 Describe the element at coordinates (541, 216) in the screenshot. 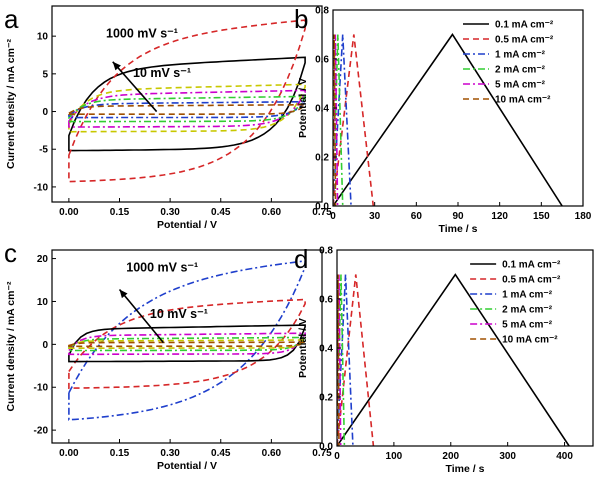

I see `x-tick-label: 150` at that location.